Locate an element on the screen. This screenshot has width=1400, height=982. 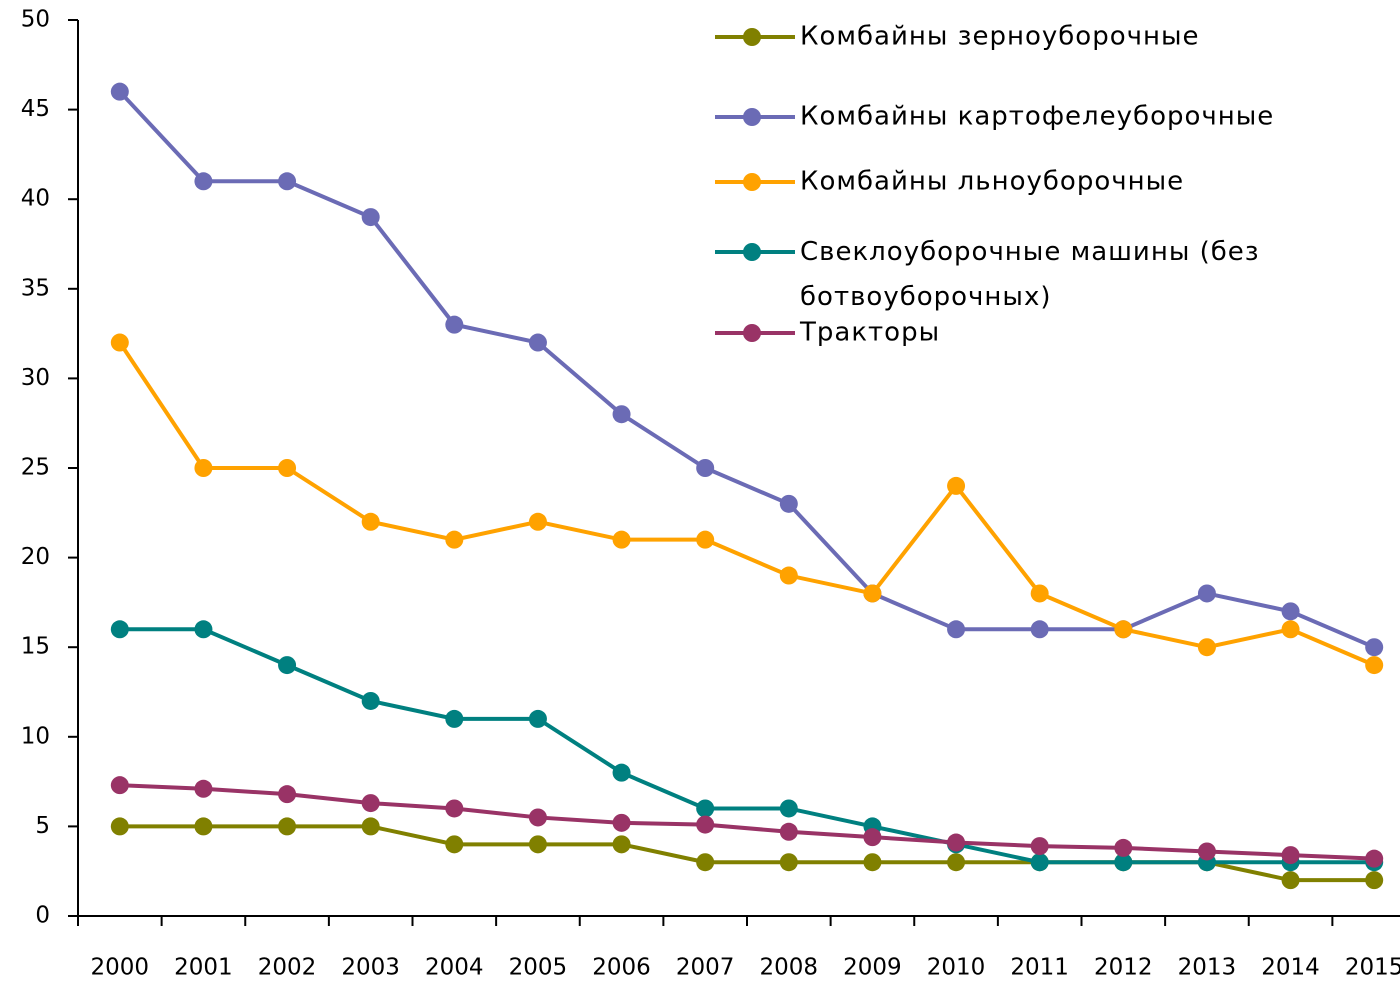
x-tick-label: 2001 is located at coordinates (203, 968).